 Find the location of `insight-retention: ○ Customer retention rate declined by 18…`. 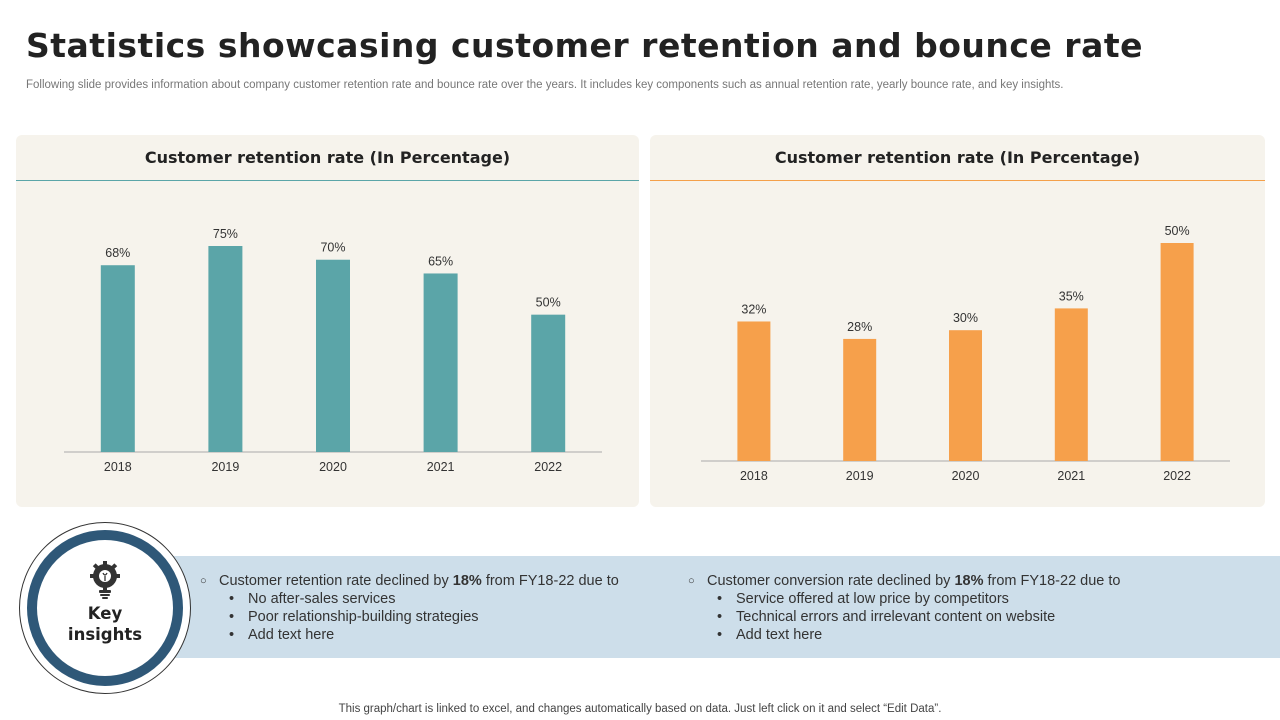

insight-retention: ○ Customer retention rate declined by 18… is located at coordinates (409, 608).